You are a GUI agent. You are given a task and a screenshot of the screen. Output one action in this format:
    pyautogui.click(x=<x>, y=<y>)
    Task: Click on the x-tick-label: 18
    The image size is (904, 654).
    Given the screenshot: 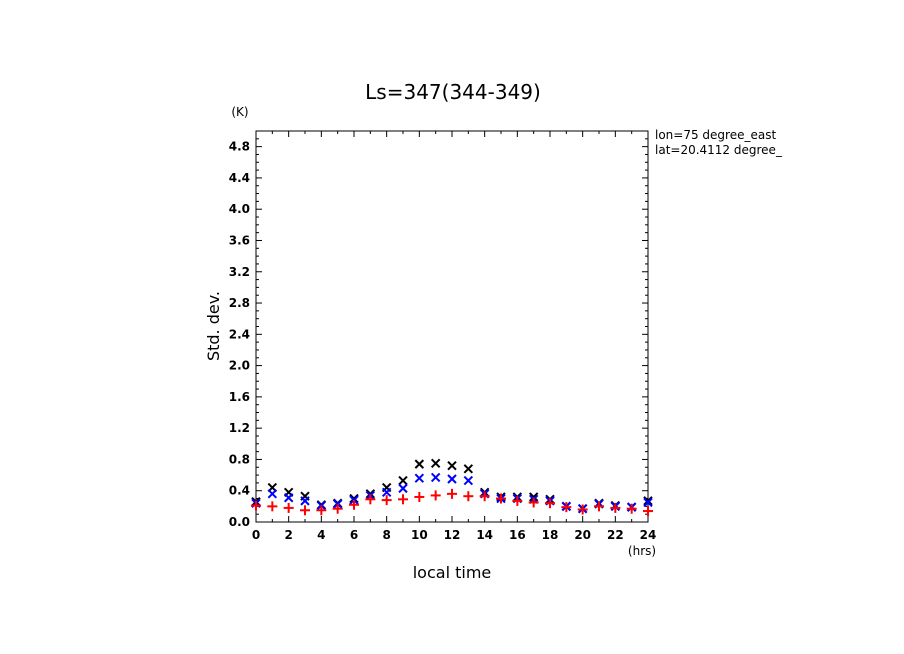 What is the action you would take?
    pyautogui.click(x=550, y=535)
    